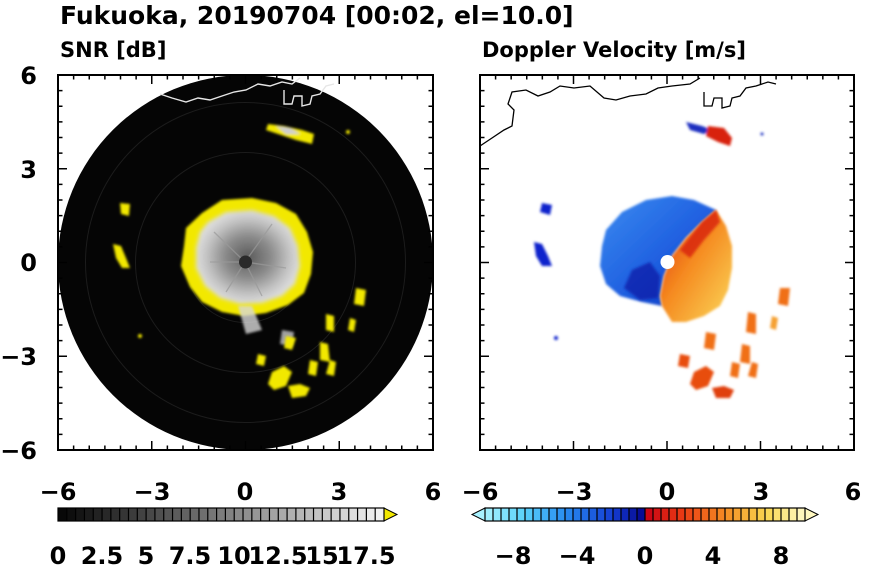  What do you see at coordinates (321, 556) in the screenshot?
I see `snr-colorbar-label: 15` at bounding box center [321, 556].